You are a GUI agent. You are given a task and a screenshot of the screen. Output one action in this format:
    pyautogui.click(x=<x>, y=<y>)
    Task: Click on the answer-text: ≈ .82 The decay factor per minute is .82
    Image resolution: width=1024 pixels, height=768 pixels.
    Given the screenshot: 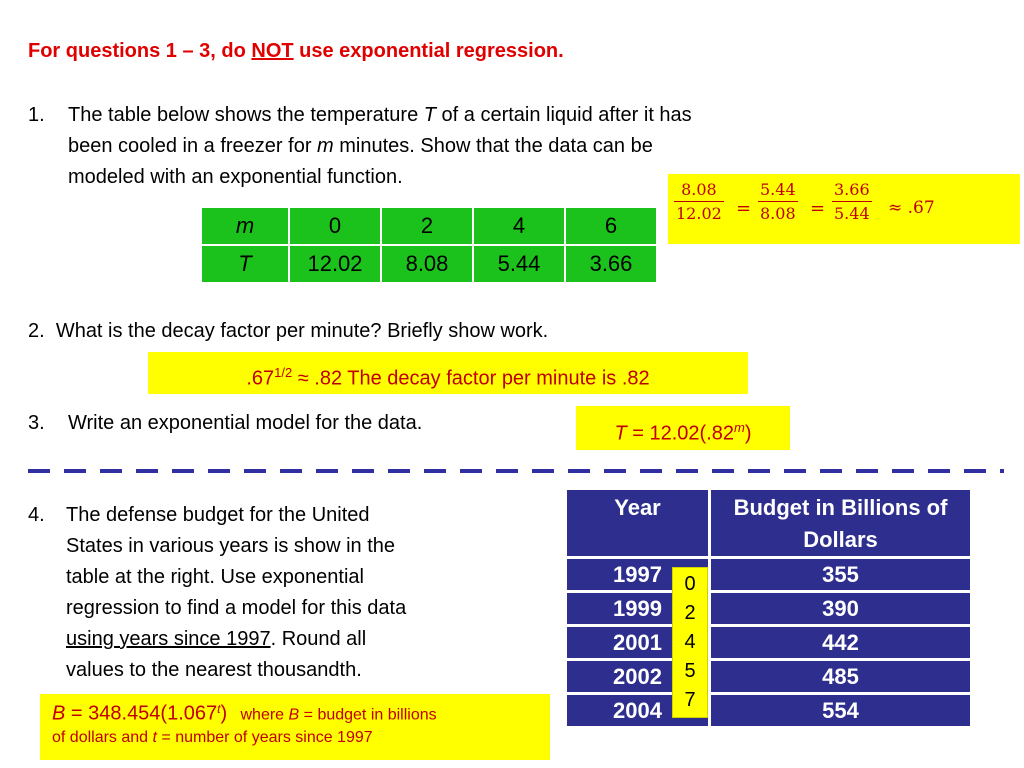 What is the action you would take?
    pyautogui.click(x=471, y=378)
    